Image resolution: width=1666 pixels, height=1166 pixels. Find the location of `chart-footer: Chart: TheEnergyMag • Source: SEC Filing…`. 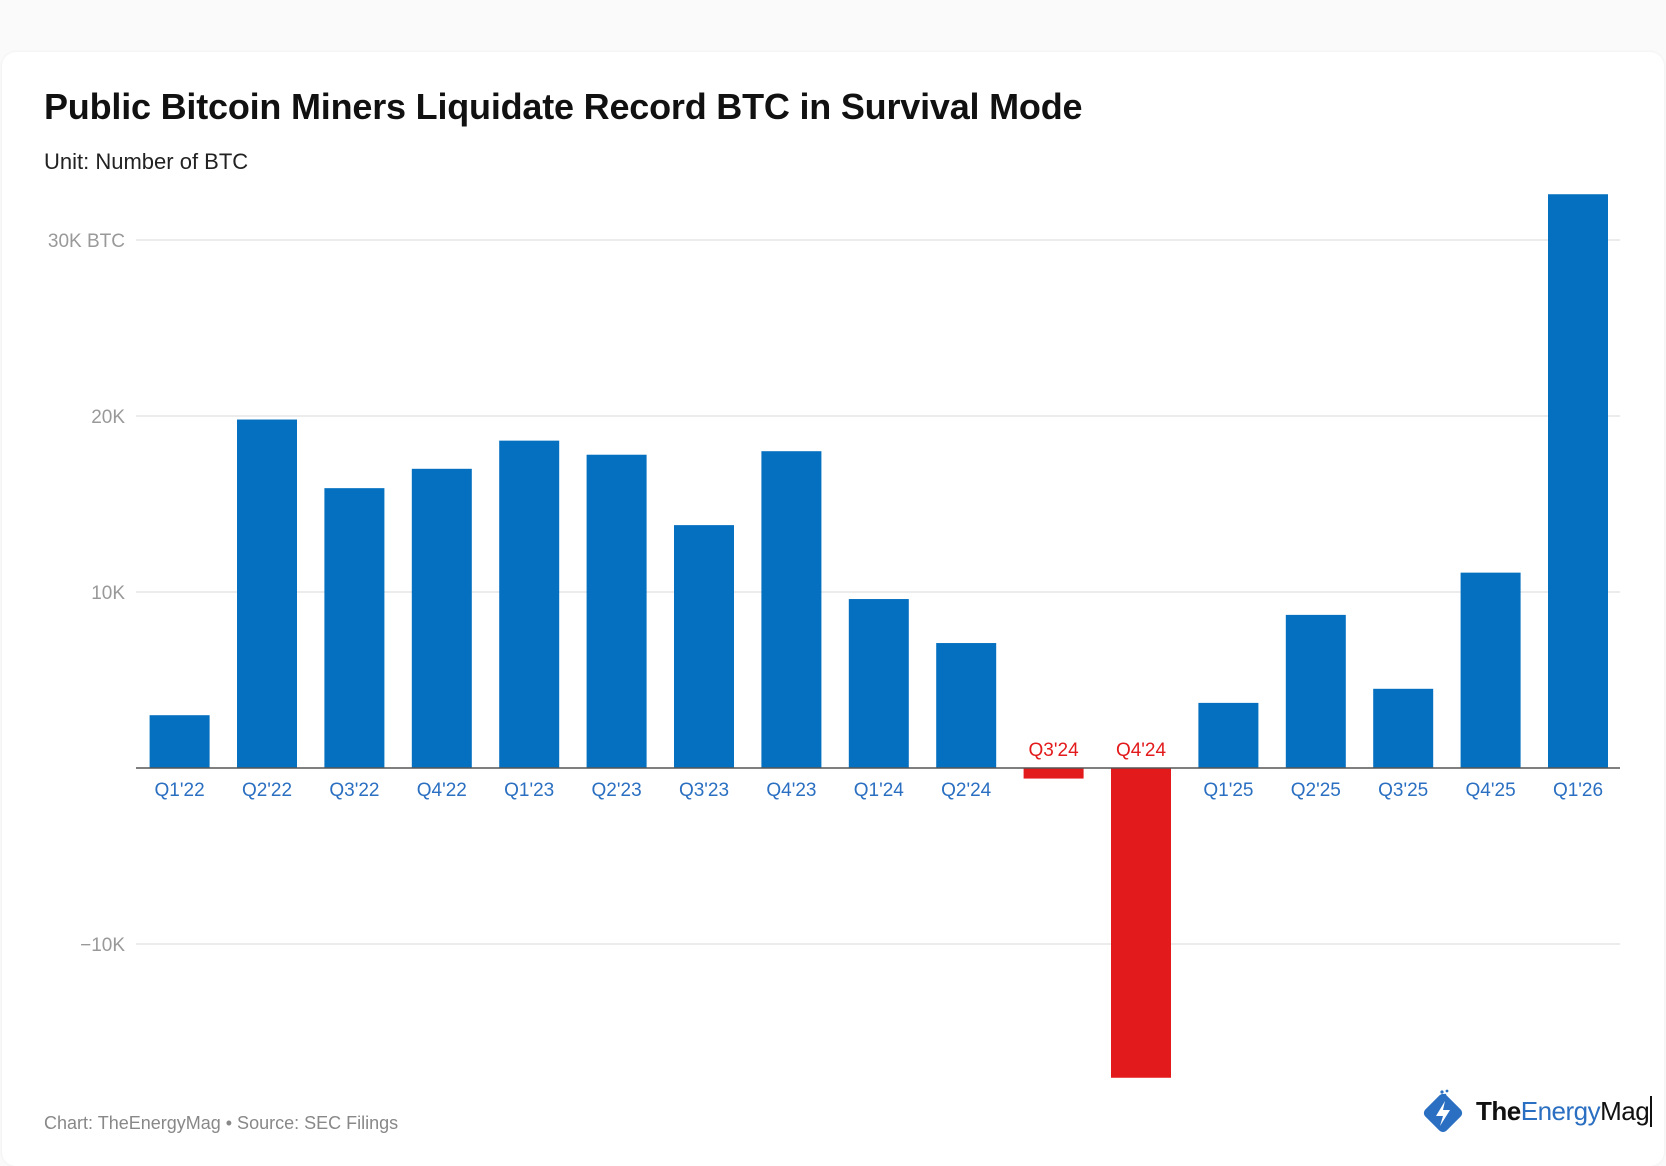

chart-footer: Chart: TheEnergyMag • Source: SEC Filing… is located at coordinates (221, 1123).